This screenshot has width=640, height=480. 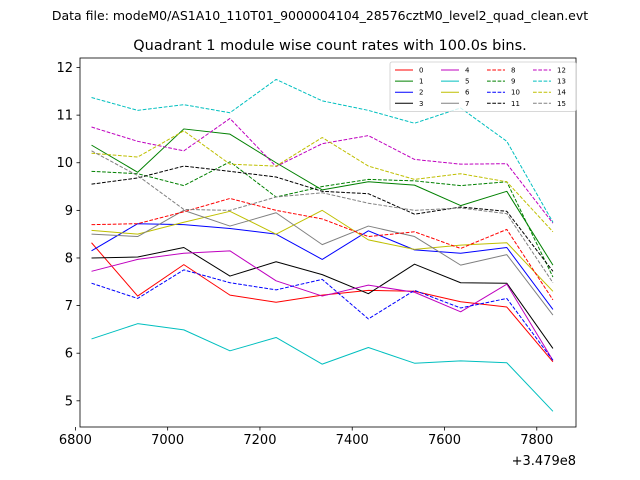 What do you see at coordinates (536, 440) in the screenshot?
I see `x-tick-label: 7800` at bounding box center [536, 440].